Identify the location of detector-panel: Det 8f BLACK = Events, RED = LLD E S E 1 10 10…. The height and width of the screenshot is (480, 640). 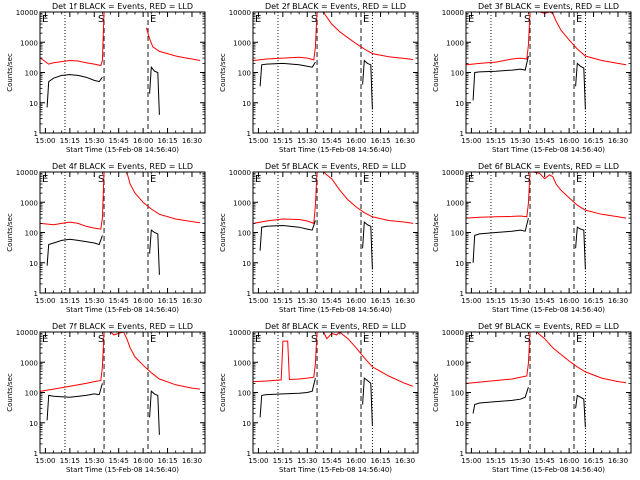
(319, 398).